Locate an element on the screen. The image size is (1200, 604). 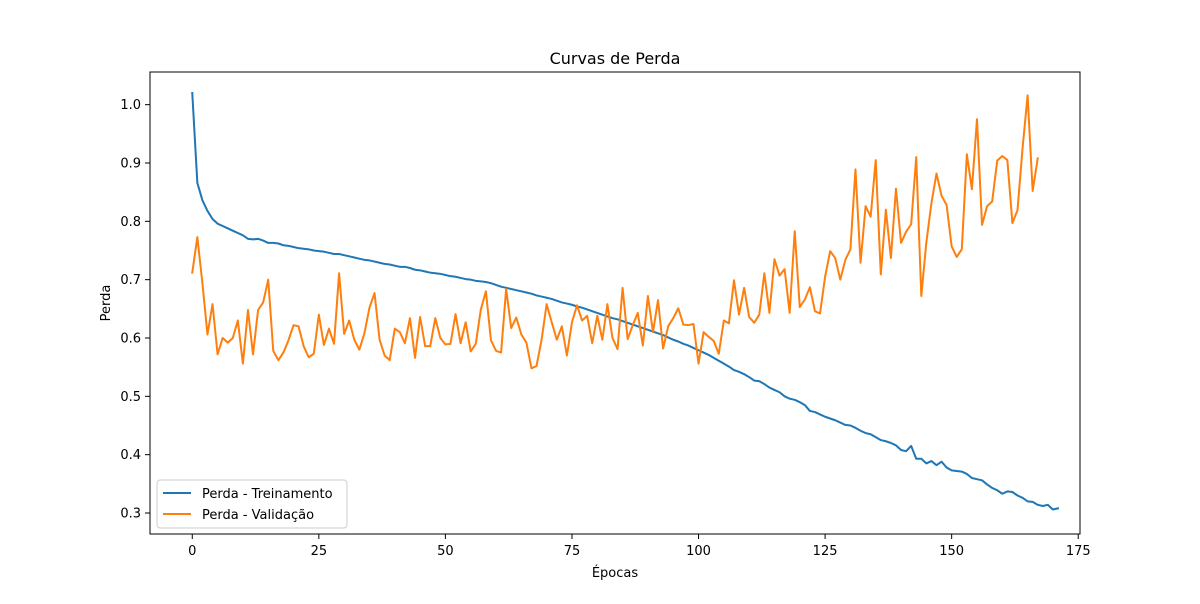
chart-title: Curvas de Perda is located at coordinates (615, 58).